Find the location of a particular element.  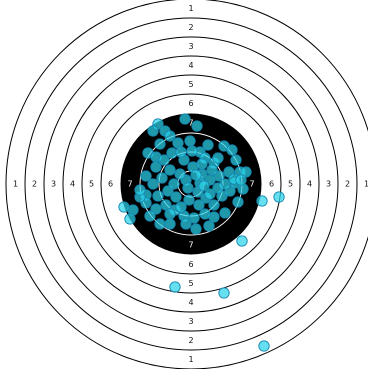

ring-label-6-right: 6 is located at coordinates (271, 184).